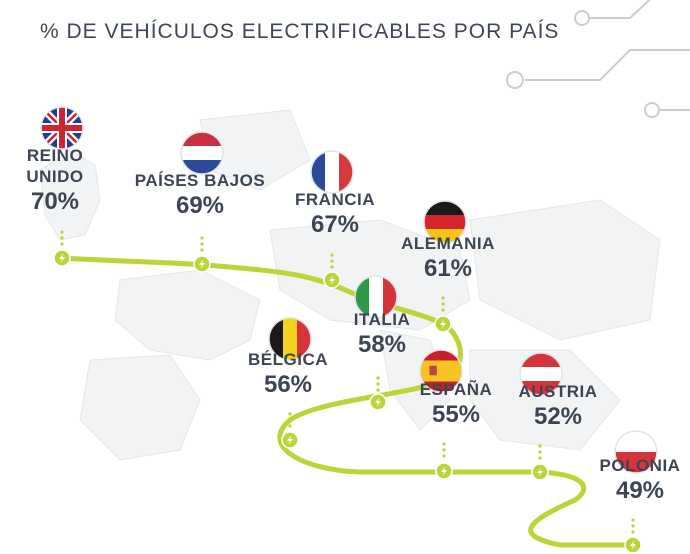  I want to click on country-name: BÉLGICA, so click(288, 359).